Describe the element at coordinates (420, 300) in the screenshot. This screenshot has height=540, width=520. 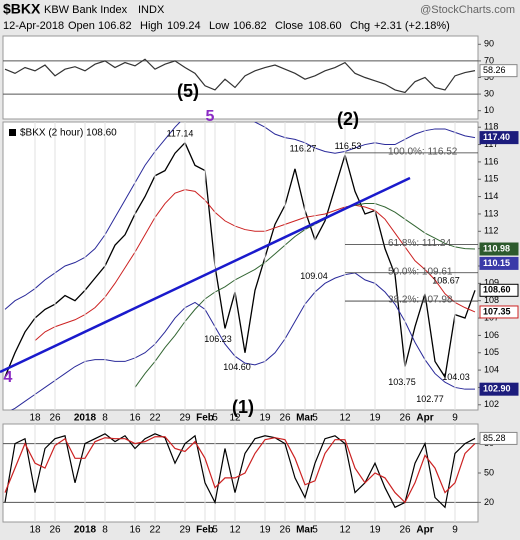
I see `fib-label: 38.2%: 107.98` at that location.